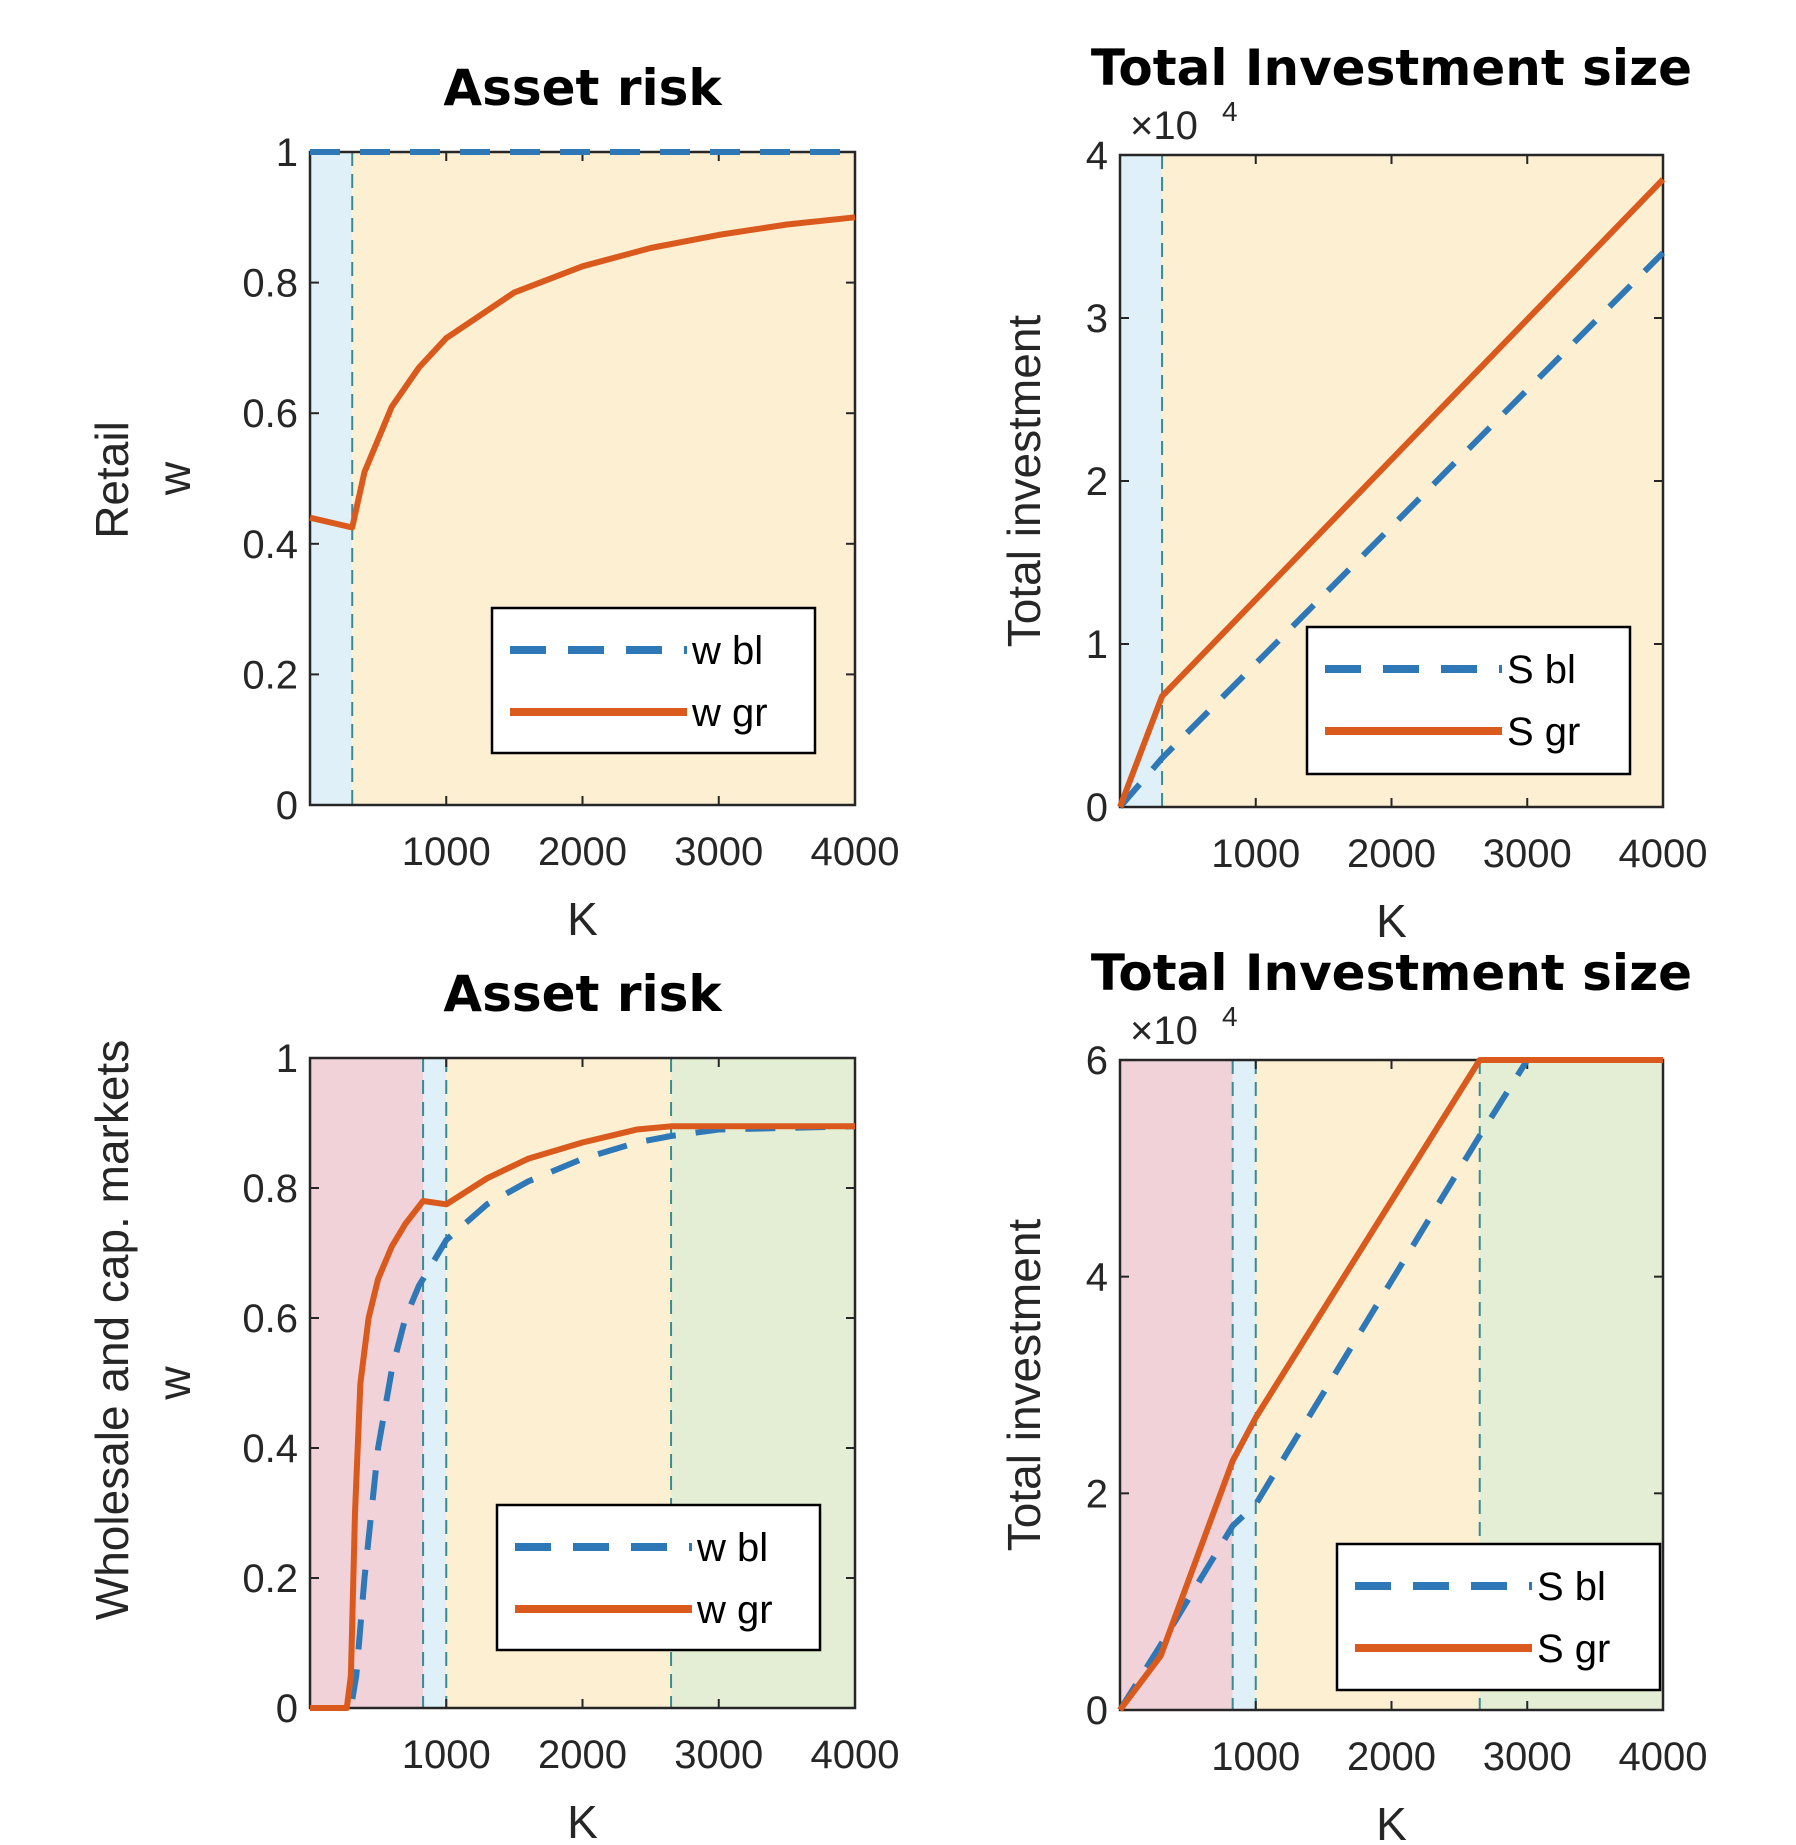  What do you see at coordinates (112, 1330) in the screenshot?
I see `row-label-wholesale: Wholesale and cap. markets` at bounding box center [112, 1330].